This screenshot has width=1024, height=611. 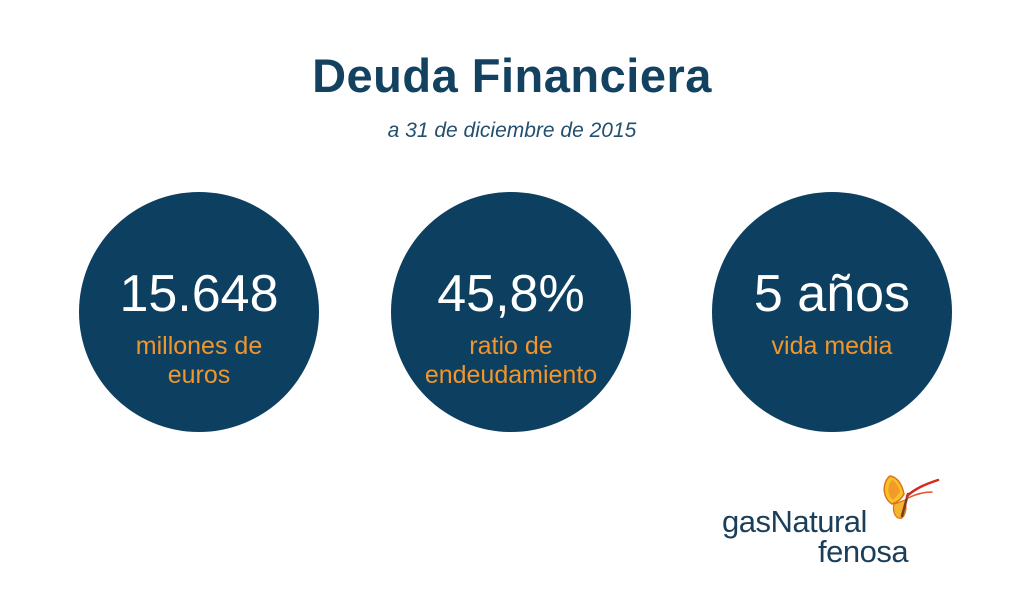 I want to click on stat-value: 45,8%, so click(x=511, y=294).